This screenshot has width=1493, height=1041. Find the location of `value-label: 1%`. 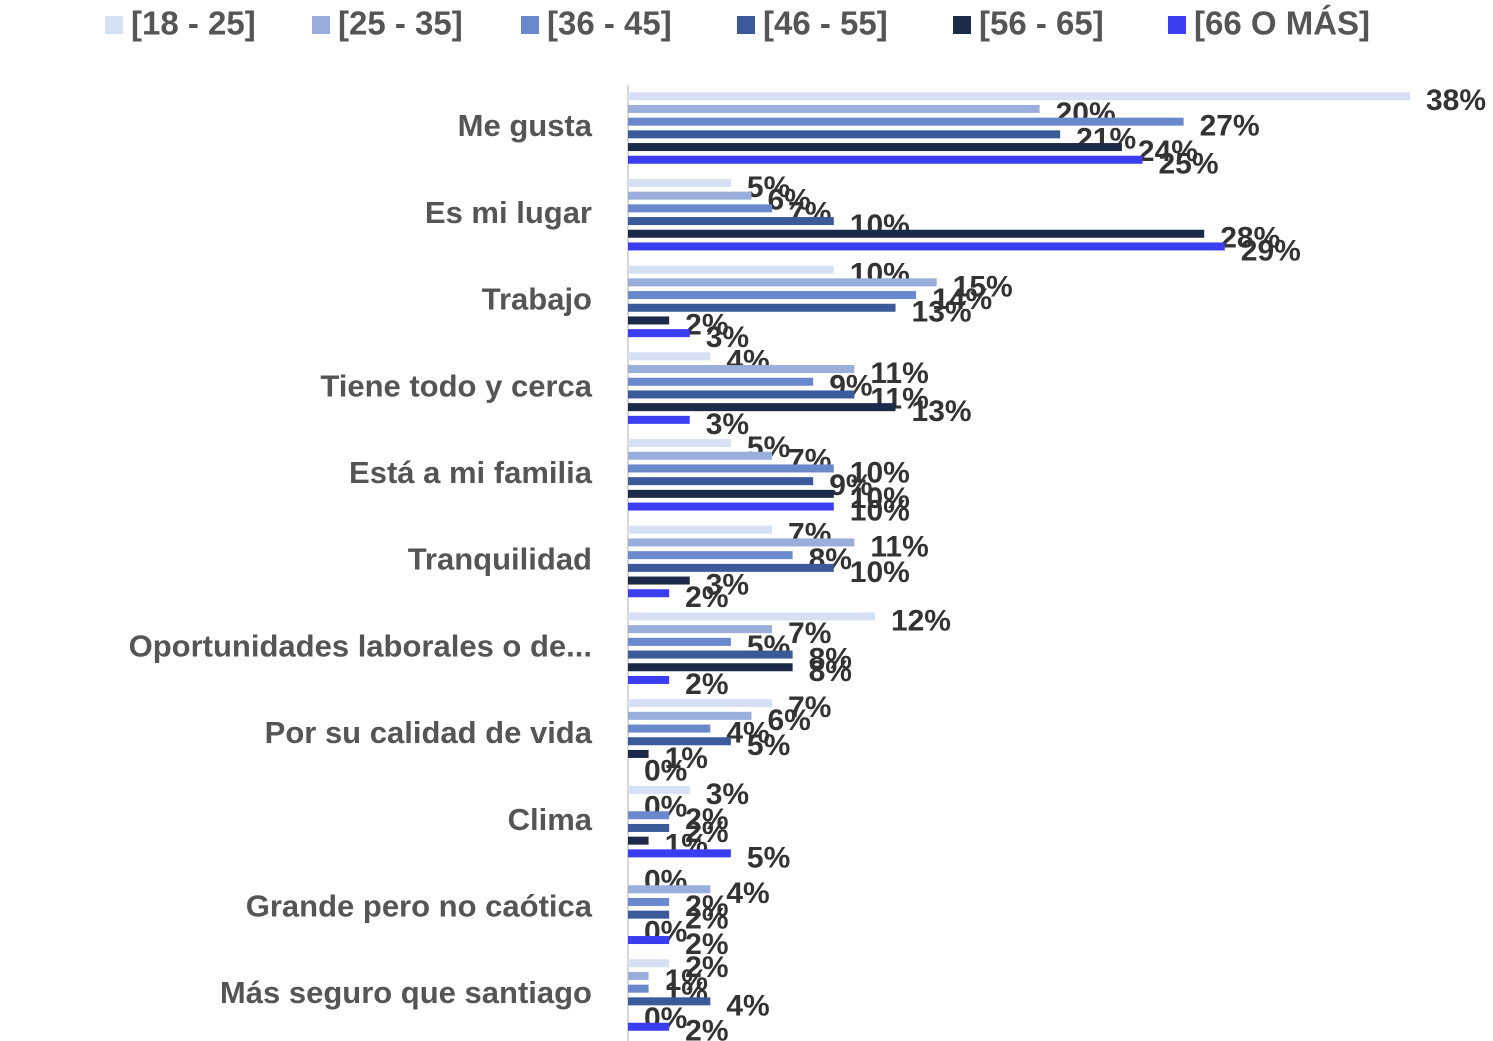

value-label: 1% is located at coordinates (686, 758).